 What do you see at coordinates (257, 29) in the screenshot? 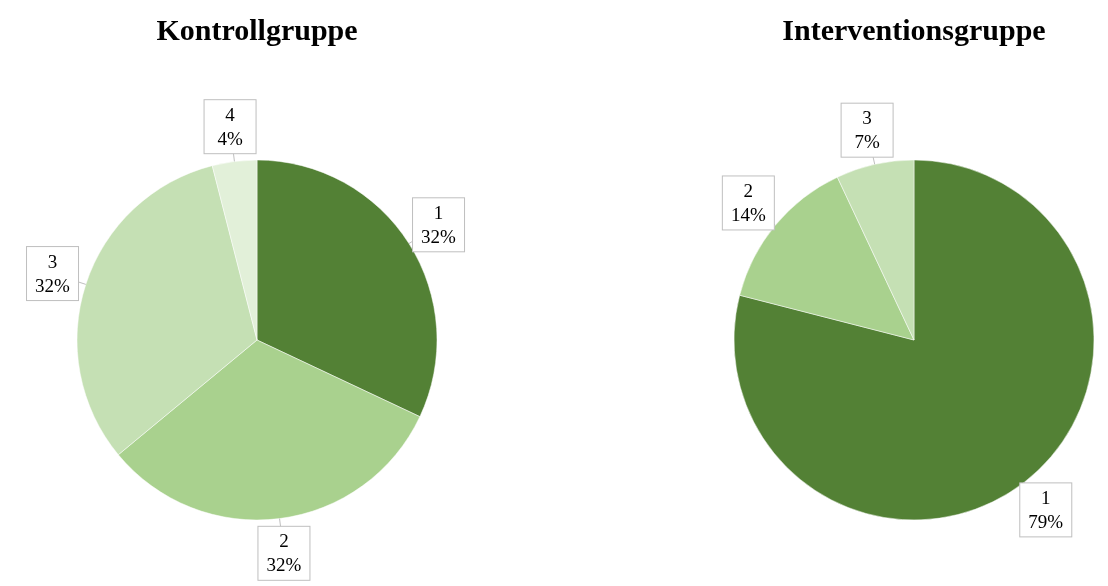
I see `chart-title: Kontrollgruppe` at bounding box center [257, 29].